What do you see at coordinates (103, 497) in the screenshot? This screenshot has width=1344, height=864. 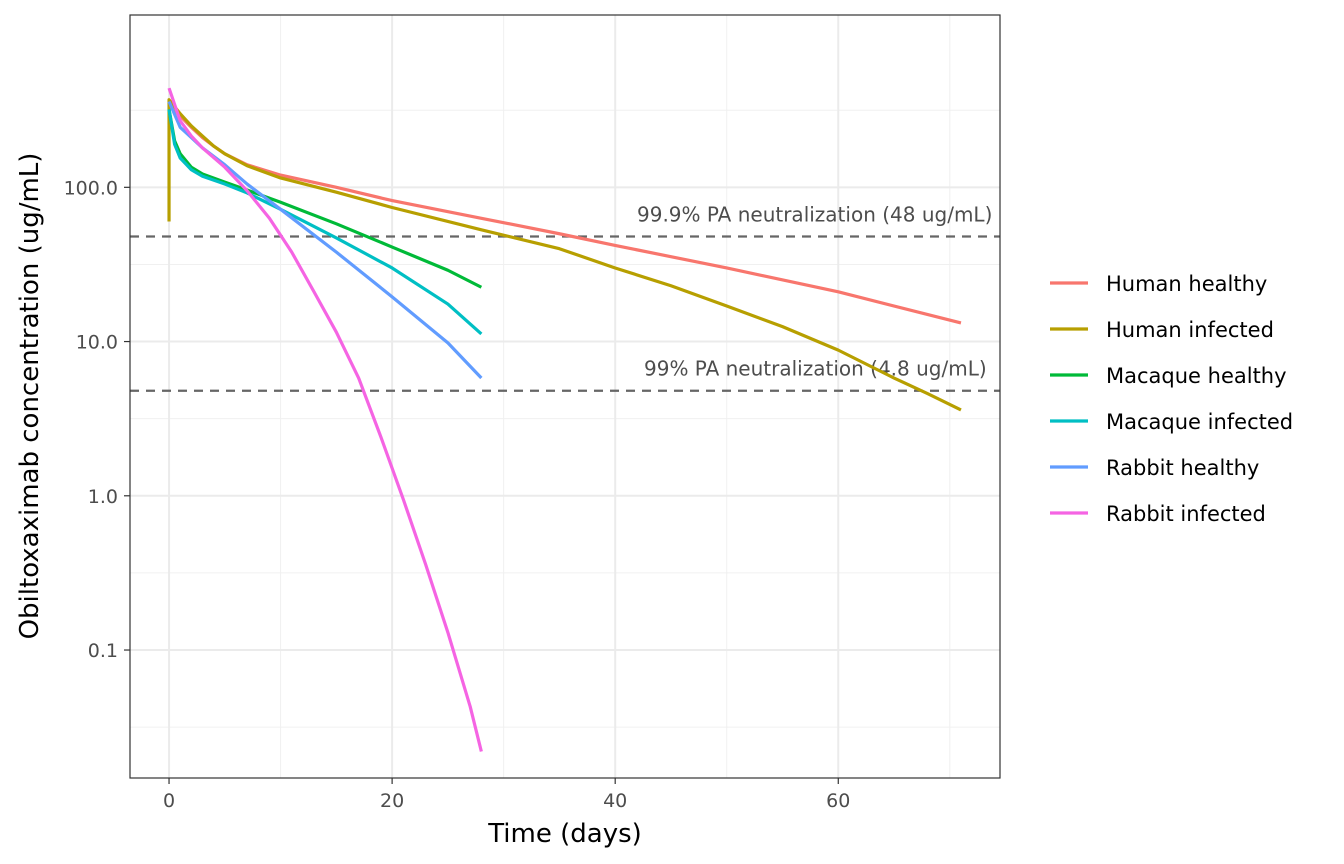 I see `y-tick-label: 1.0` at bounding box center [103, 497].